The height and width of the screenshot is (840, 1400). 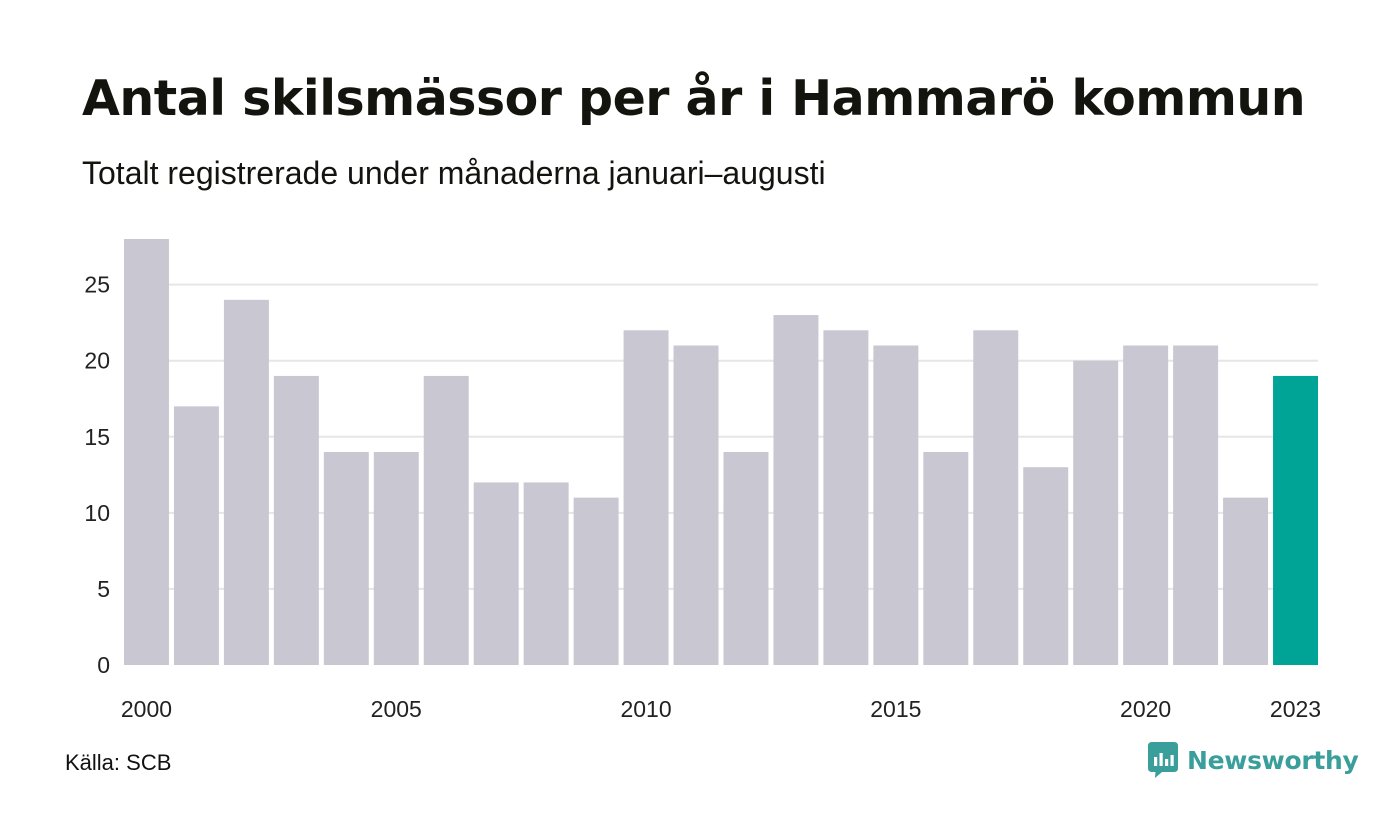 I want to click on bar-2015, so click(x=896, y=505).